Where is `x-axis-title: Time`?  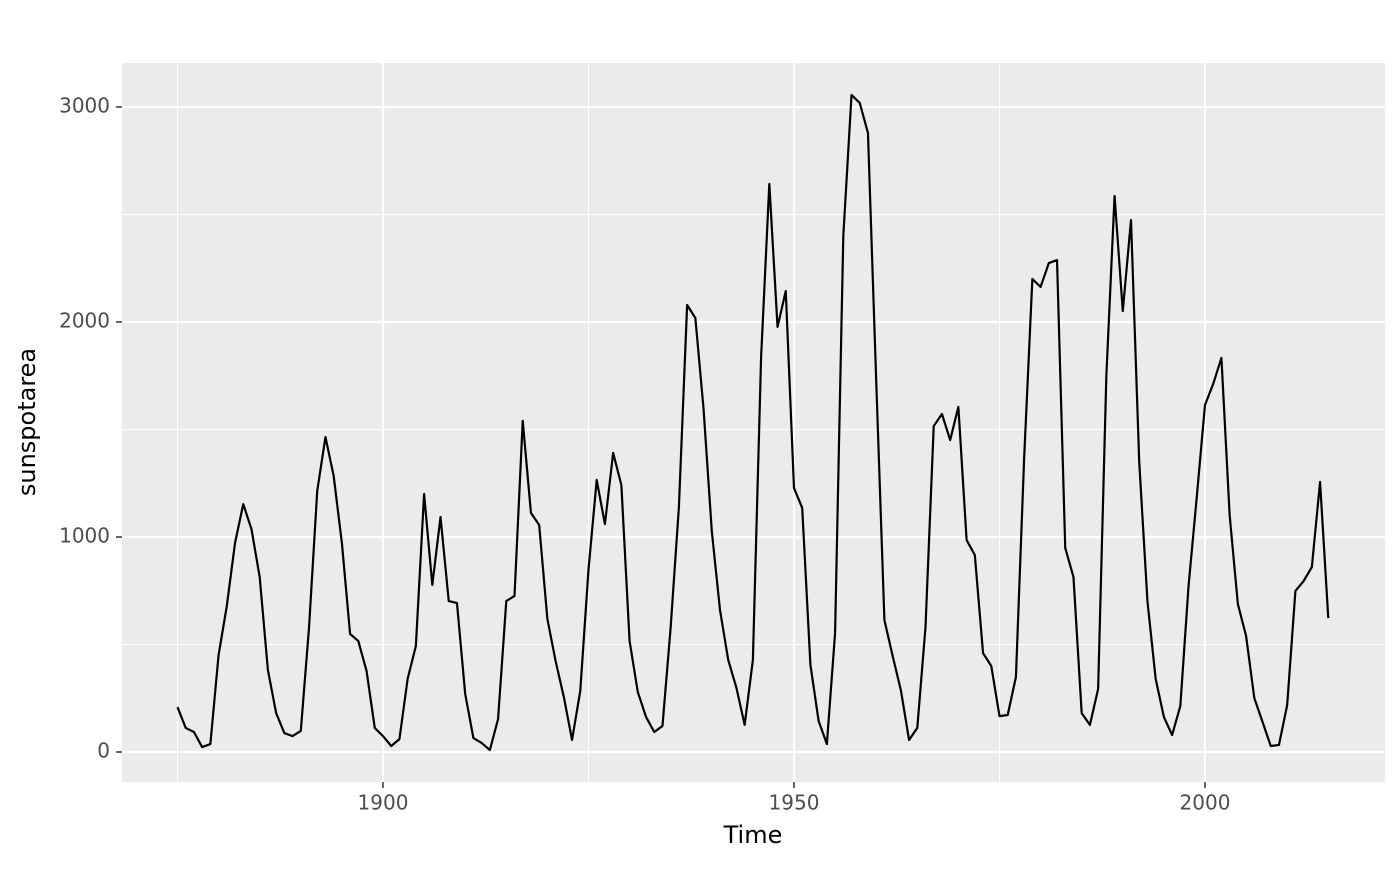
x-axis-title: Time is located at coordinates (753, 835).